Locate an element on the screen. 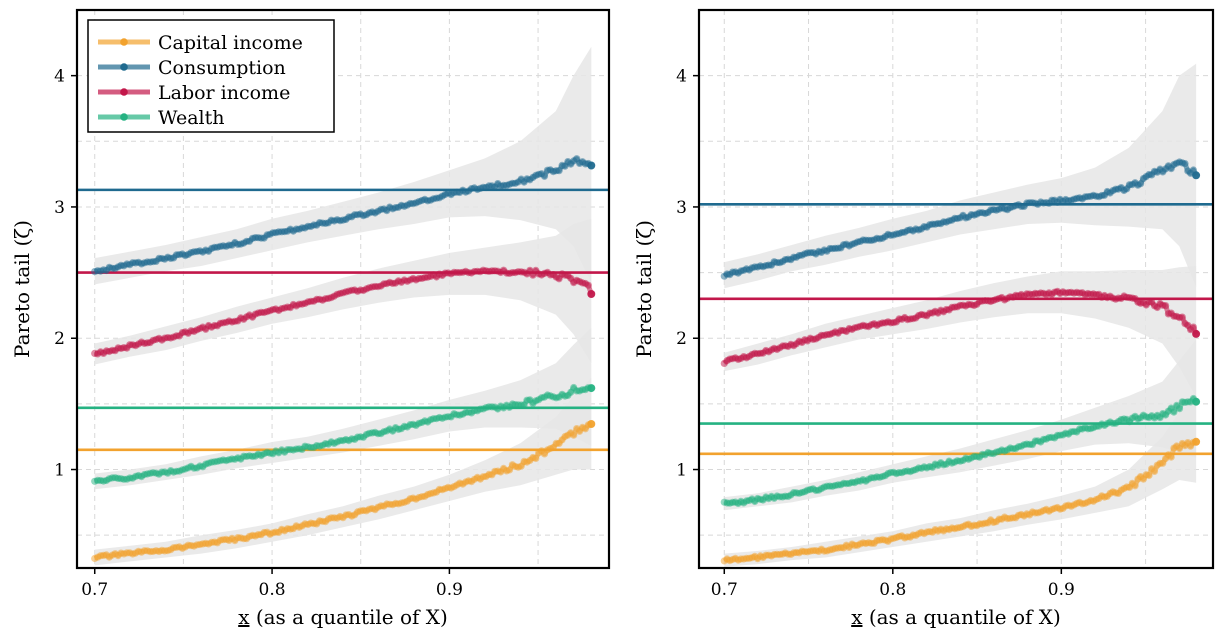  confidence-band-capital is located at coordinates (960, 482).